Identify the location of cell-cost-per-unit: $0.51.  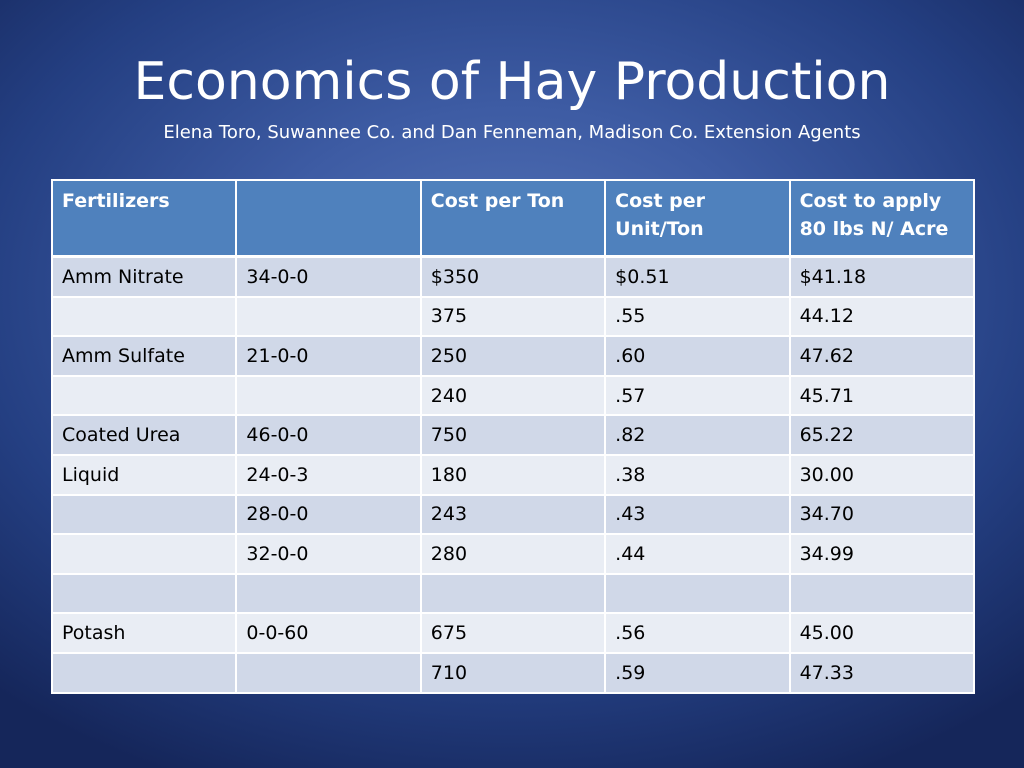
(697, 276).